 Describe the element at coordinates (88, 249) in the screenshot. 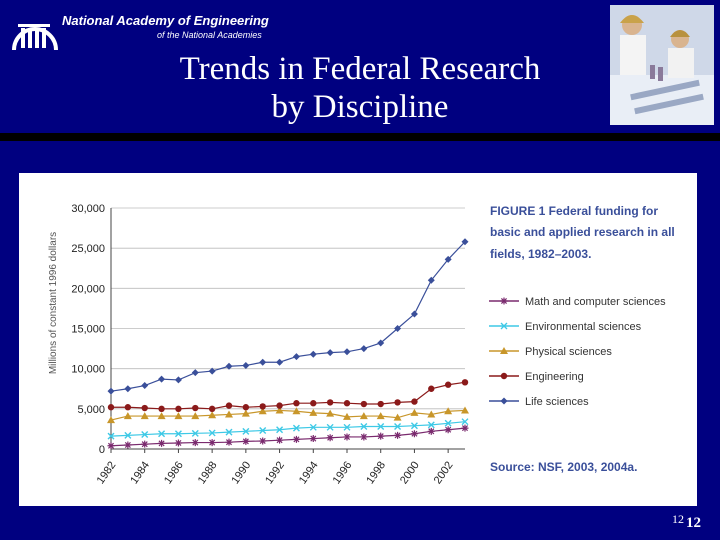

I see `y-tick-label: 25,000` at that location.